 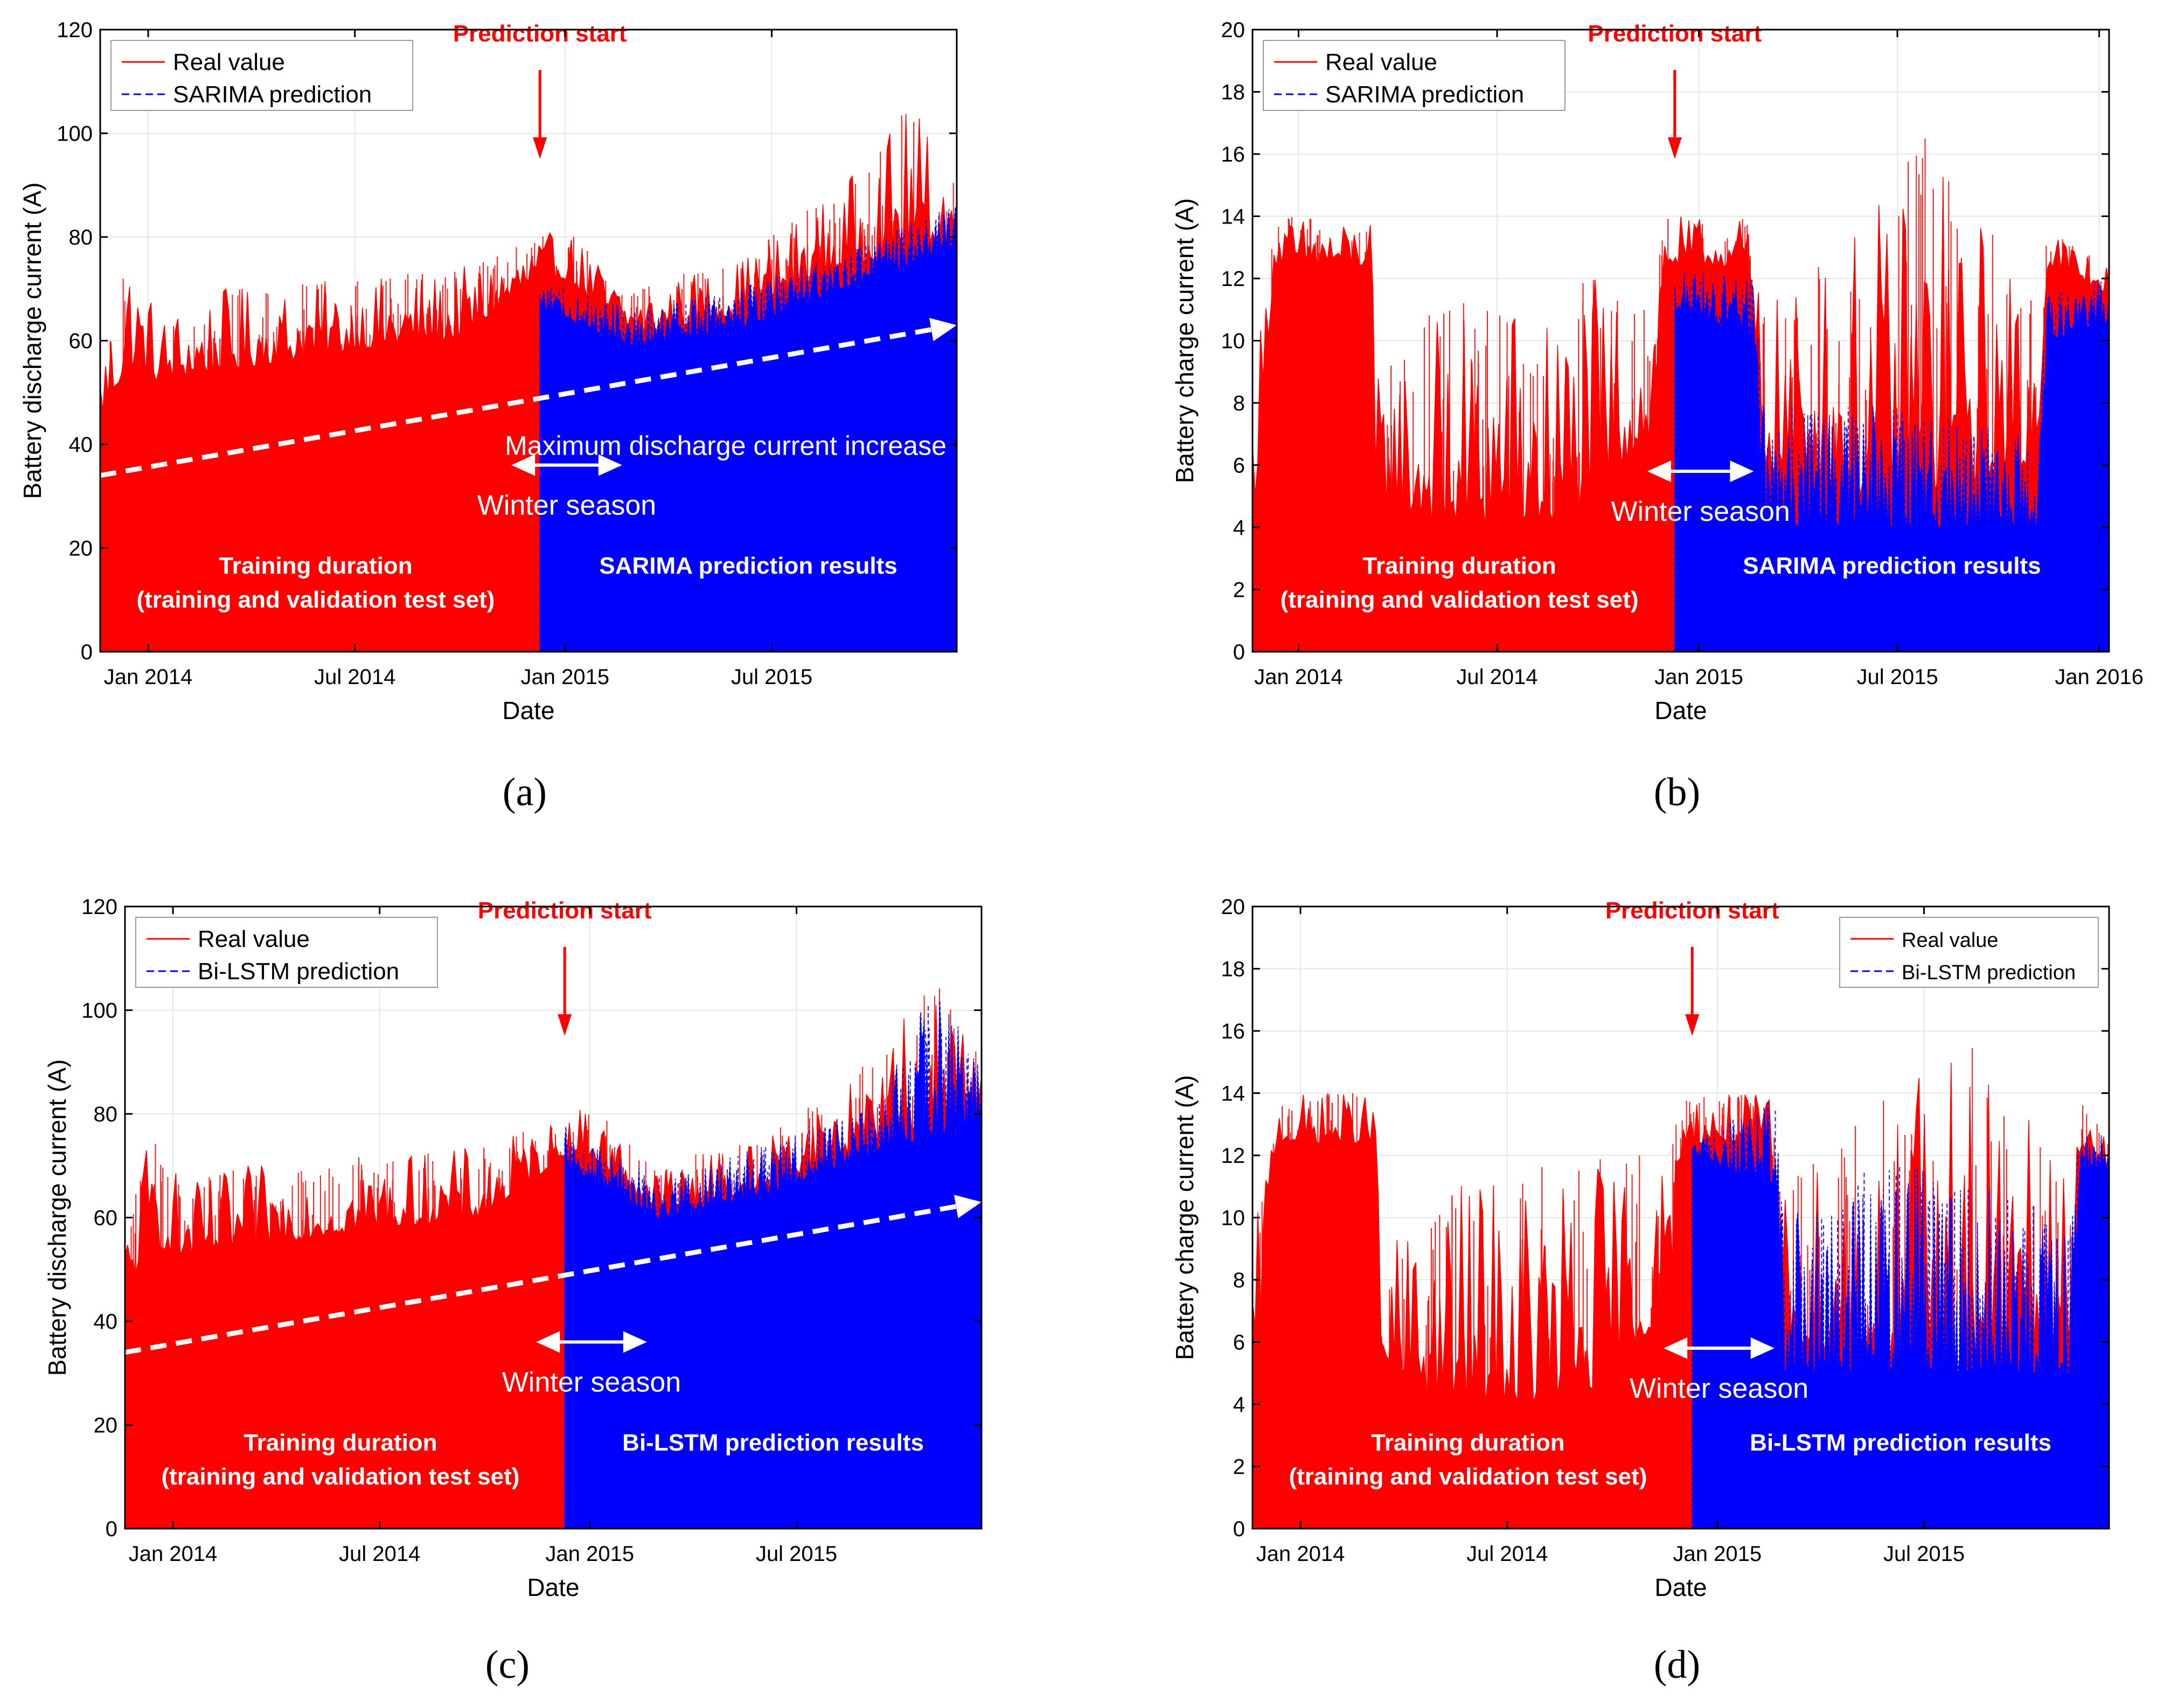 What do you see at coordinates (1899, 1272) in the screenshot?
I see `prediction-spikes` at bounding box center [1899, 1272].